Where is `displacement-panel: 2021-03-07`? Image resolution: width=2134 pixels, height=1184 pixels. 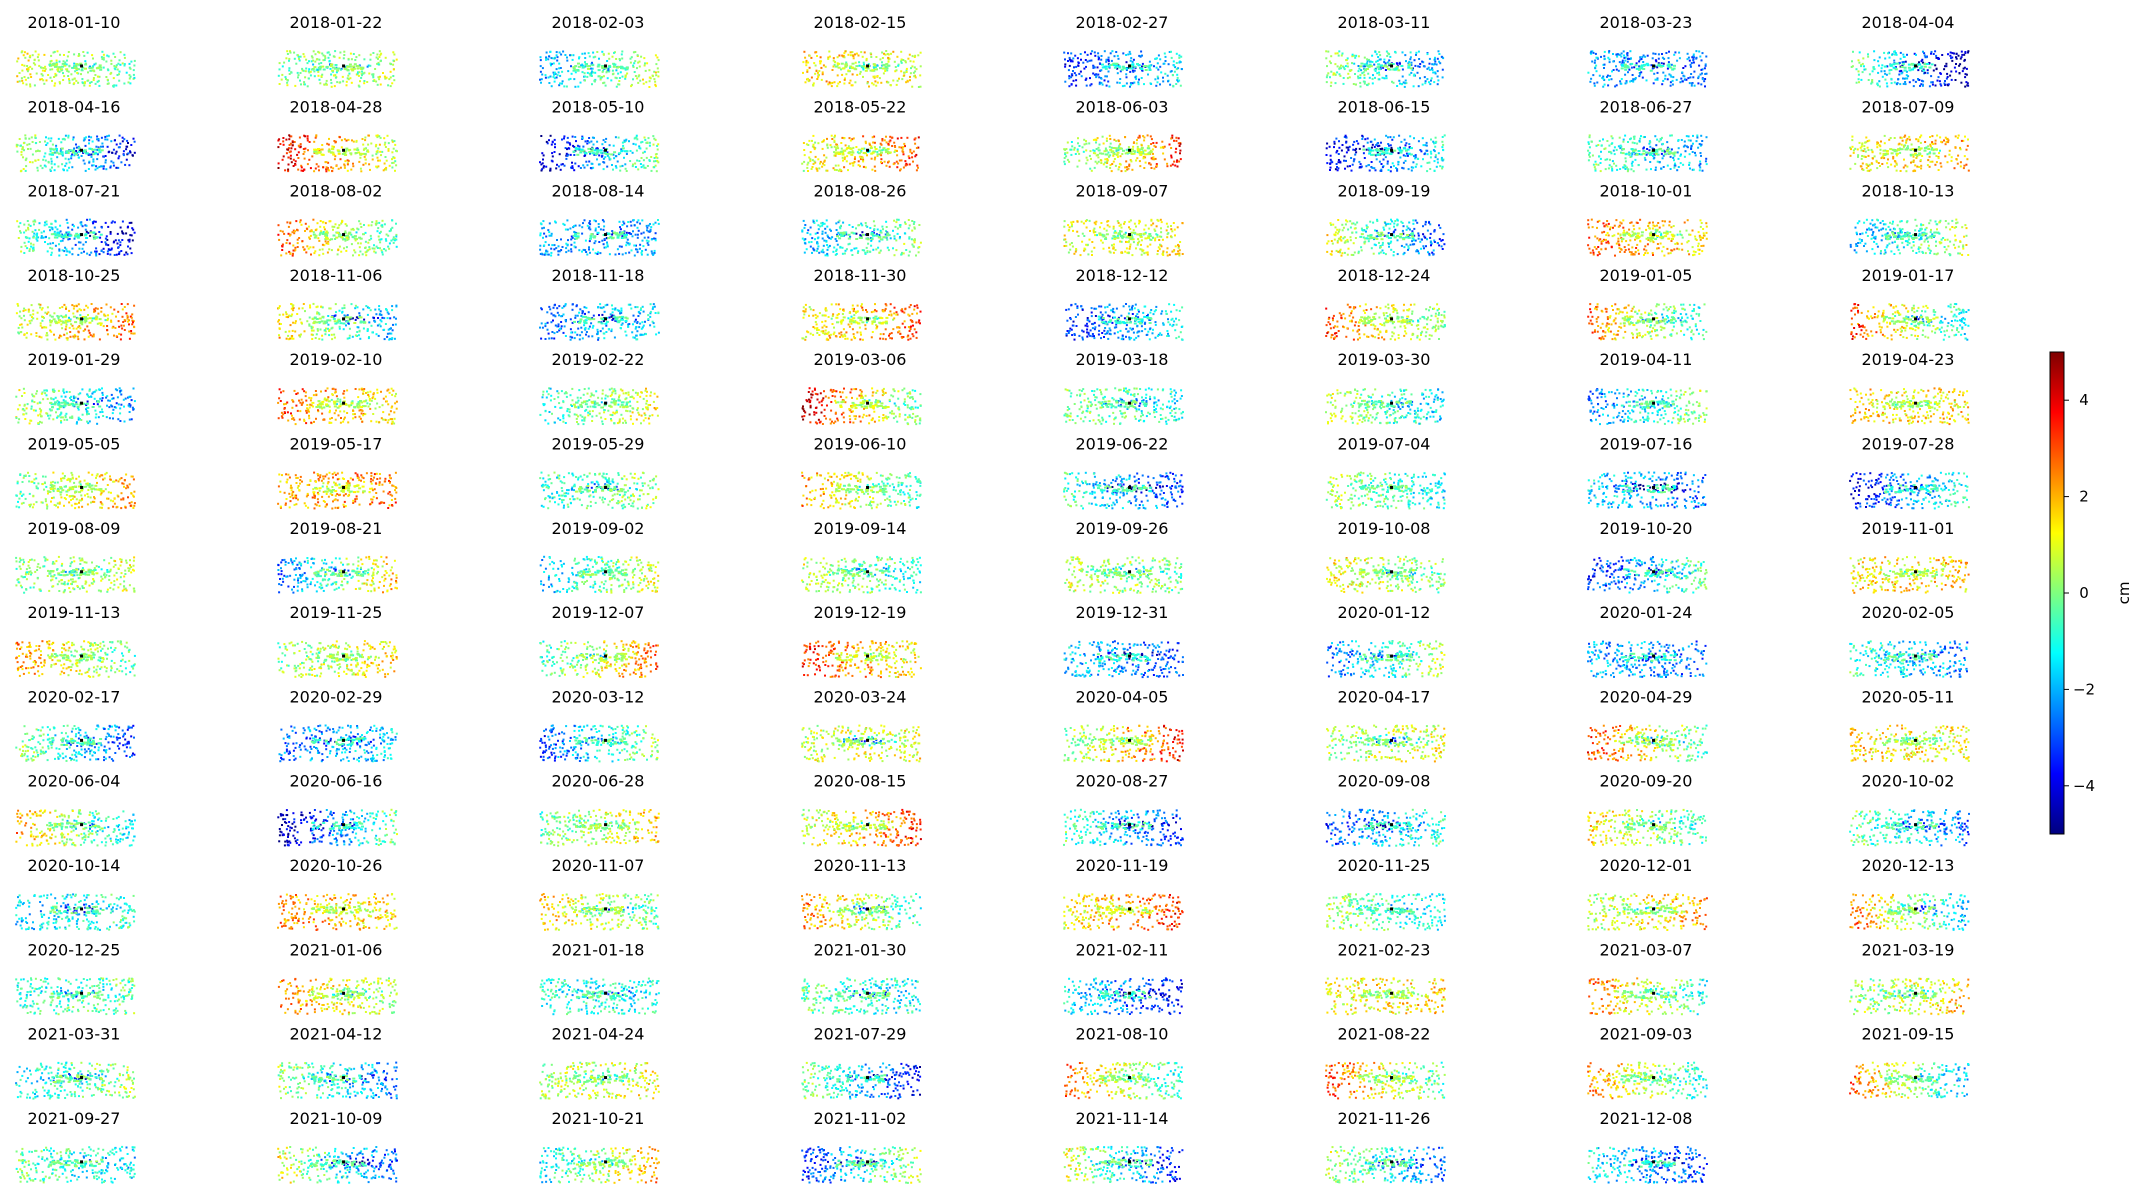
displacement-panel: 2021-03-07 is located at coordinates (1648, 978).